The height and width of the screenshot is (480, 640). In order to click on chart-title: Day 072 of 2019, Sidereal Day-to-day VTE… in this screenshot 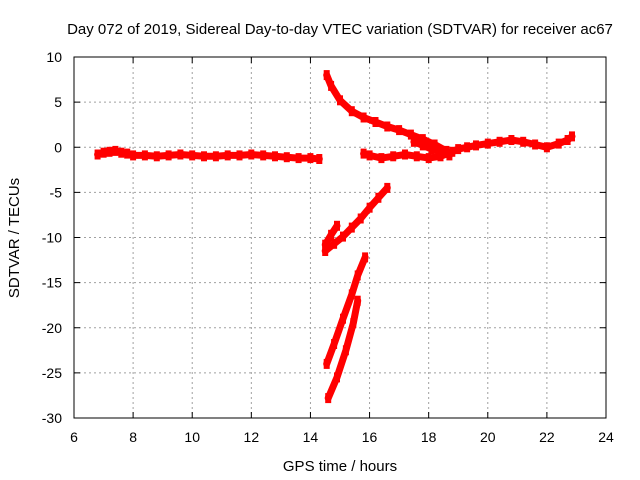, I will do `click(340, 29)`.